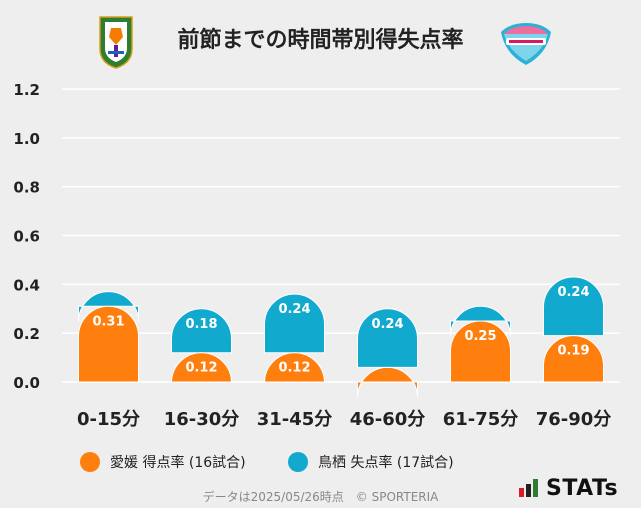 The height and width of the screenshot is (508, 641). What do you see at coordinates (26, 188) in the screenshot?
I see `y-tick-label: 0.8` at bounding box center [26, 188].